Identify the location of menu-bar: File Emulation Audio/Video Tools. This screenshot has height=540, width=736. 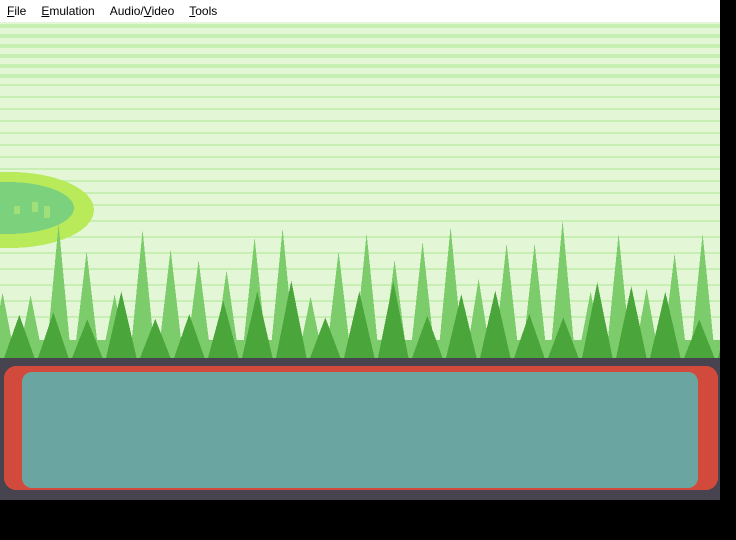
(360, 11).